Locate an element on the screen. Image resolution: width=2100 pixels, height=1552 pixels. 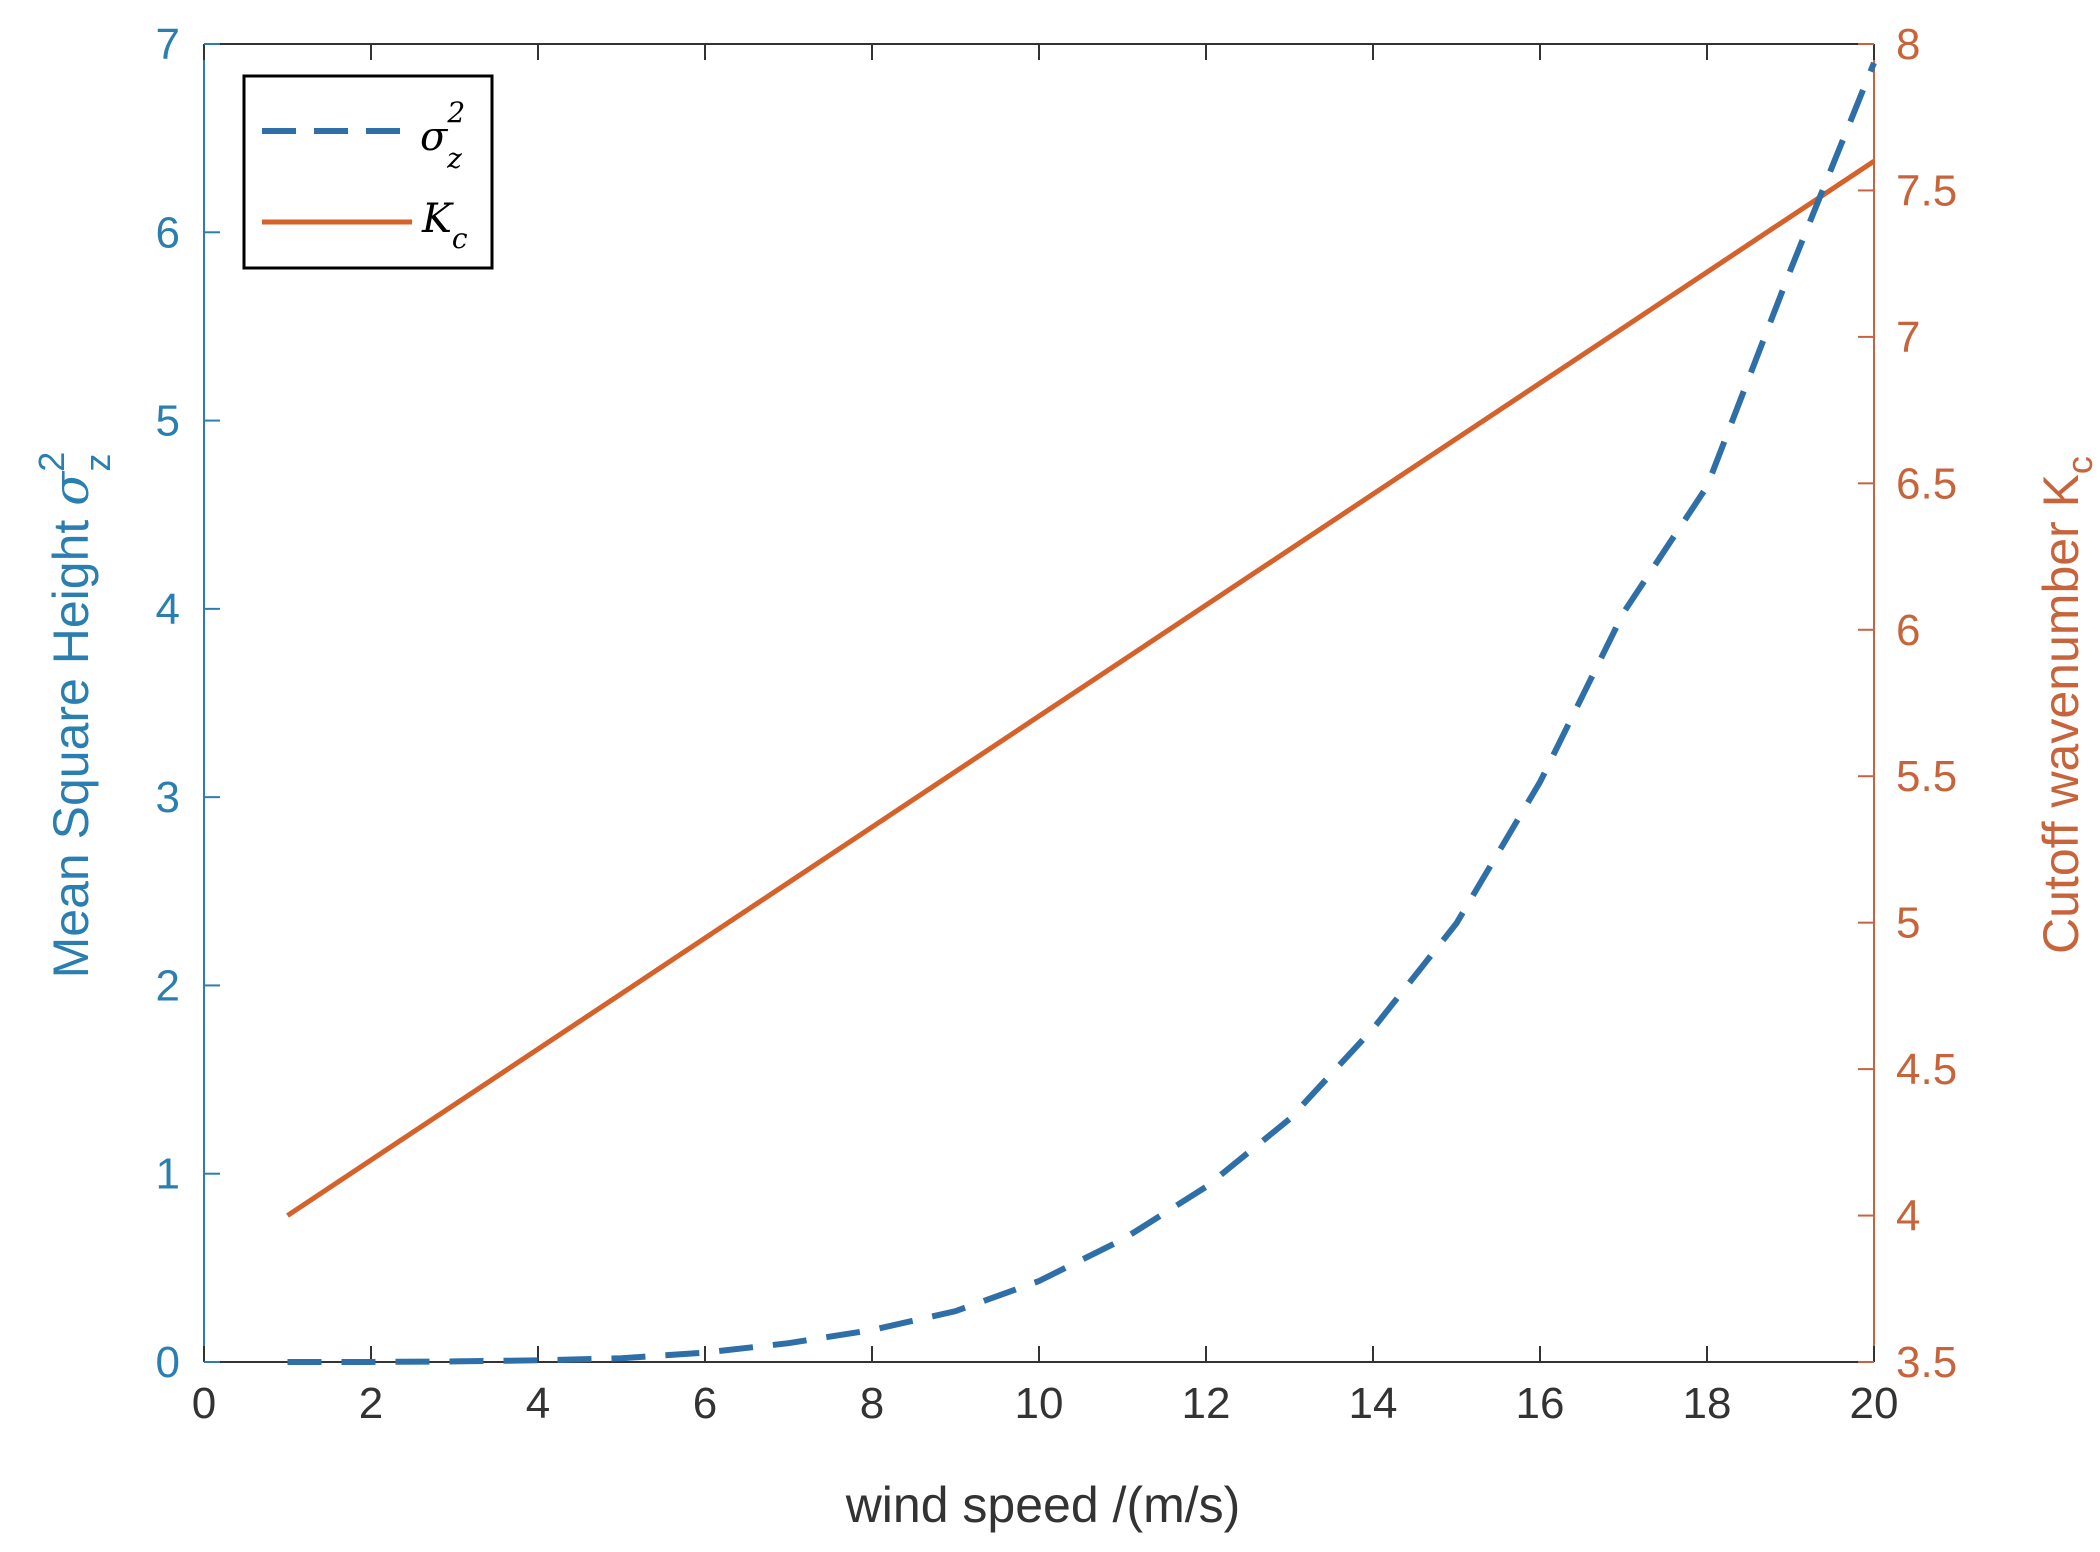
x-tick-label: 8 is located at coordinates (872, 1403).